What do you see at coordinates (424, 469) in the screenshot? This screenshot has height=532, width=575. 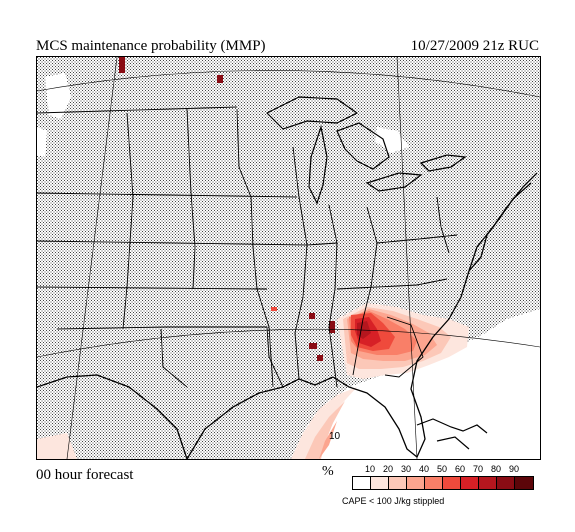 I see `legend-tick-label: 40` at bounding box center [424, 469].